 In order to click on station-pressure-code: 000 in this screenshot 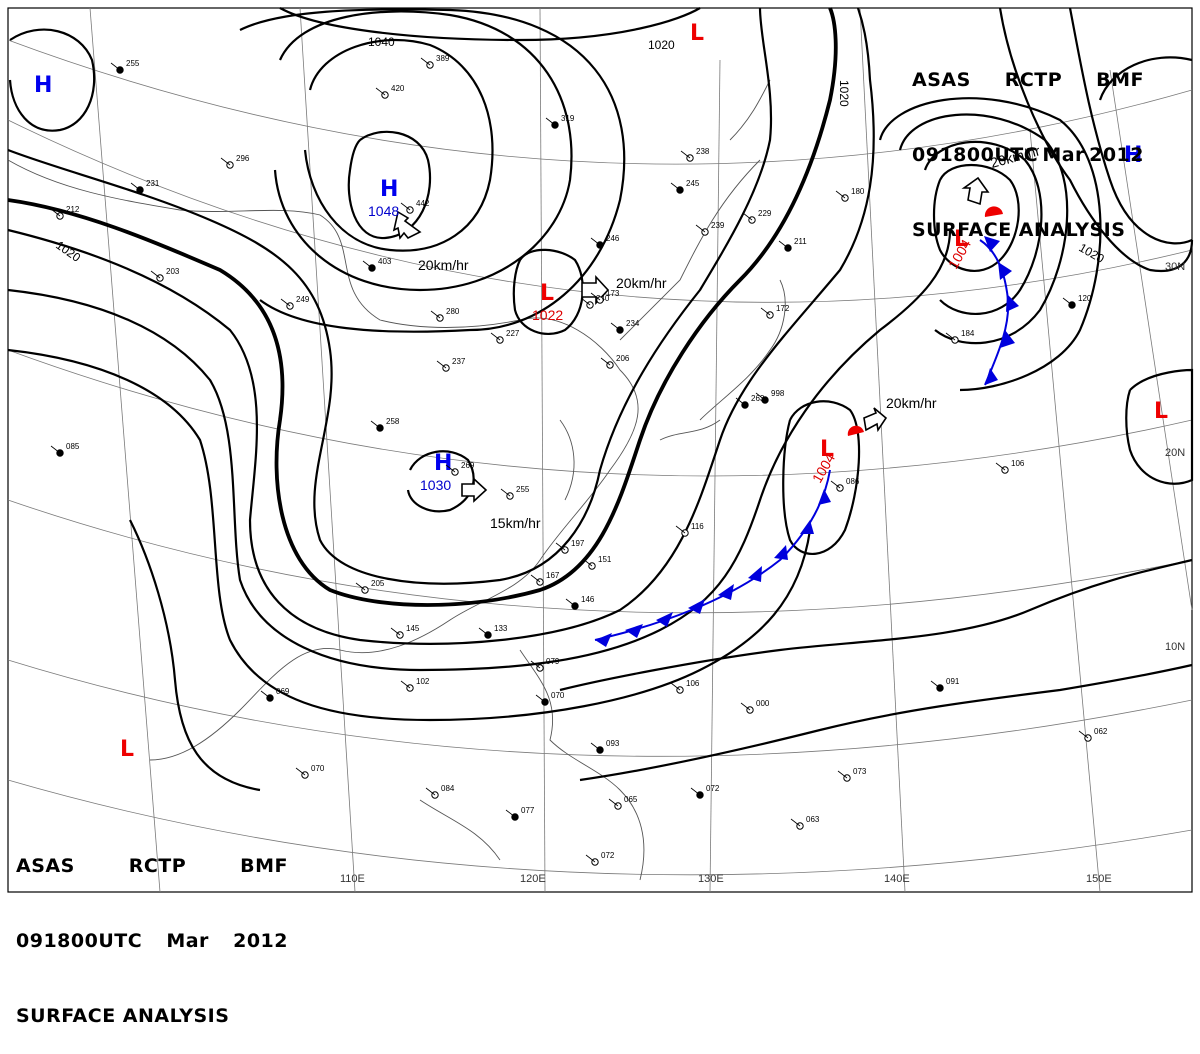, I will do `click(763, 703)`.